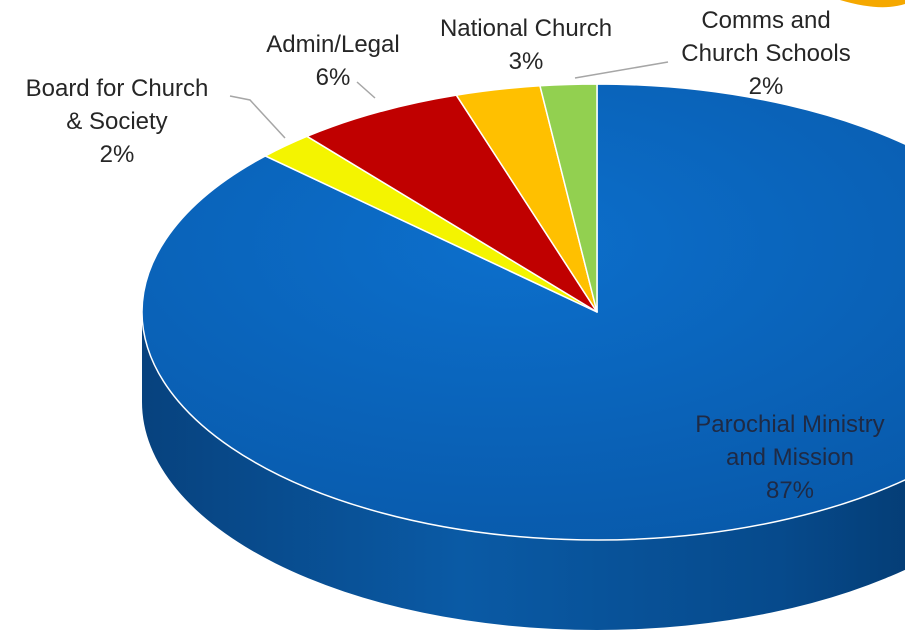 This screenshot has height=634, width=905. What do you see at coordinates (621, 70) in the screenshot?
I see `leader-line-comms-and-church-schools` at bounding box center [621, 70].